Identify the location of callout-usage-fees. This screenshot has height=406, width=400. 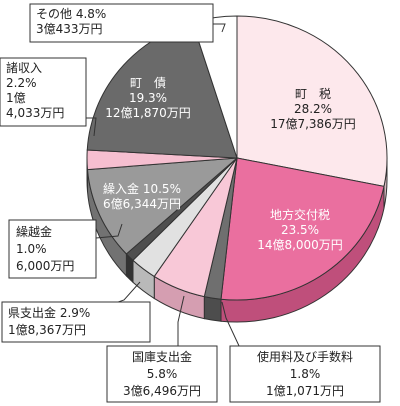
(305, 374).